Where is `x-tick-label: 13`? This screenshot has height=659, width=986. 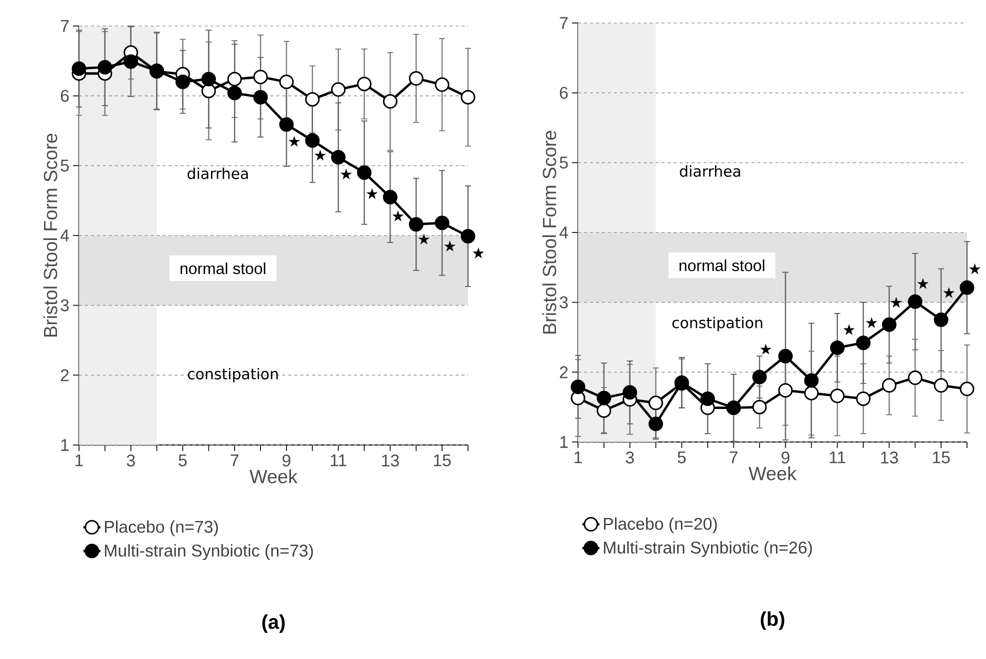
x-tick-label: 13 is located at coordinates (390, 460).